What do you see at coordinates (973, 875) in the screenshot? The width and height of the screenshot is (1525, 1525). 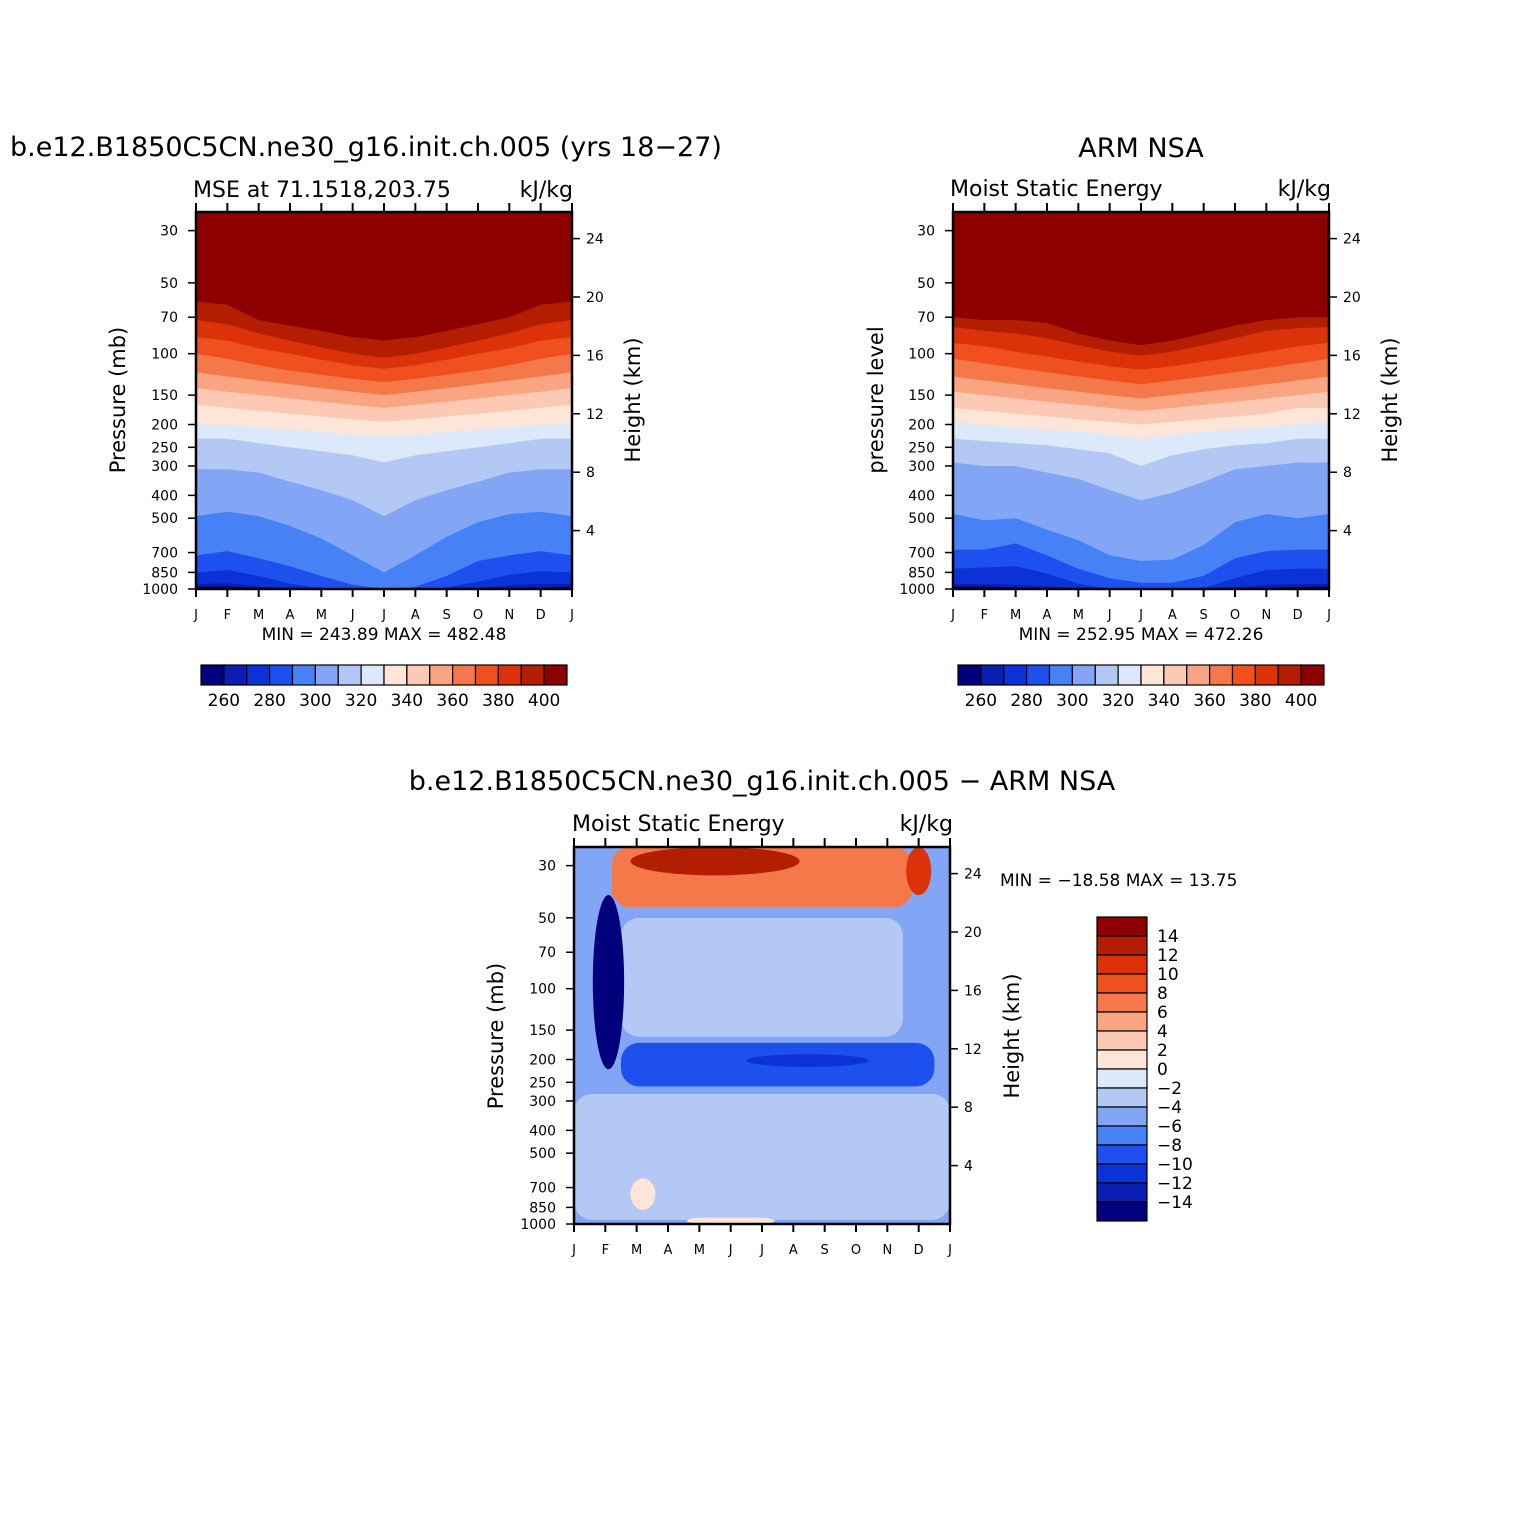 I see `height-tick-label: 24` at bounding box center [973, 875].